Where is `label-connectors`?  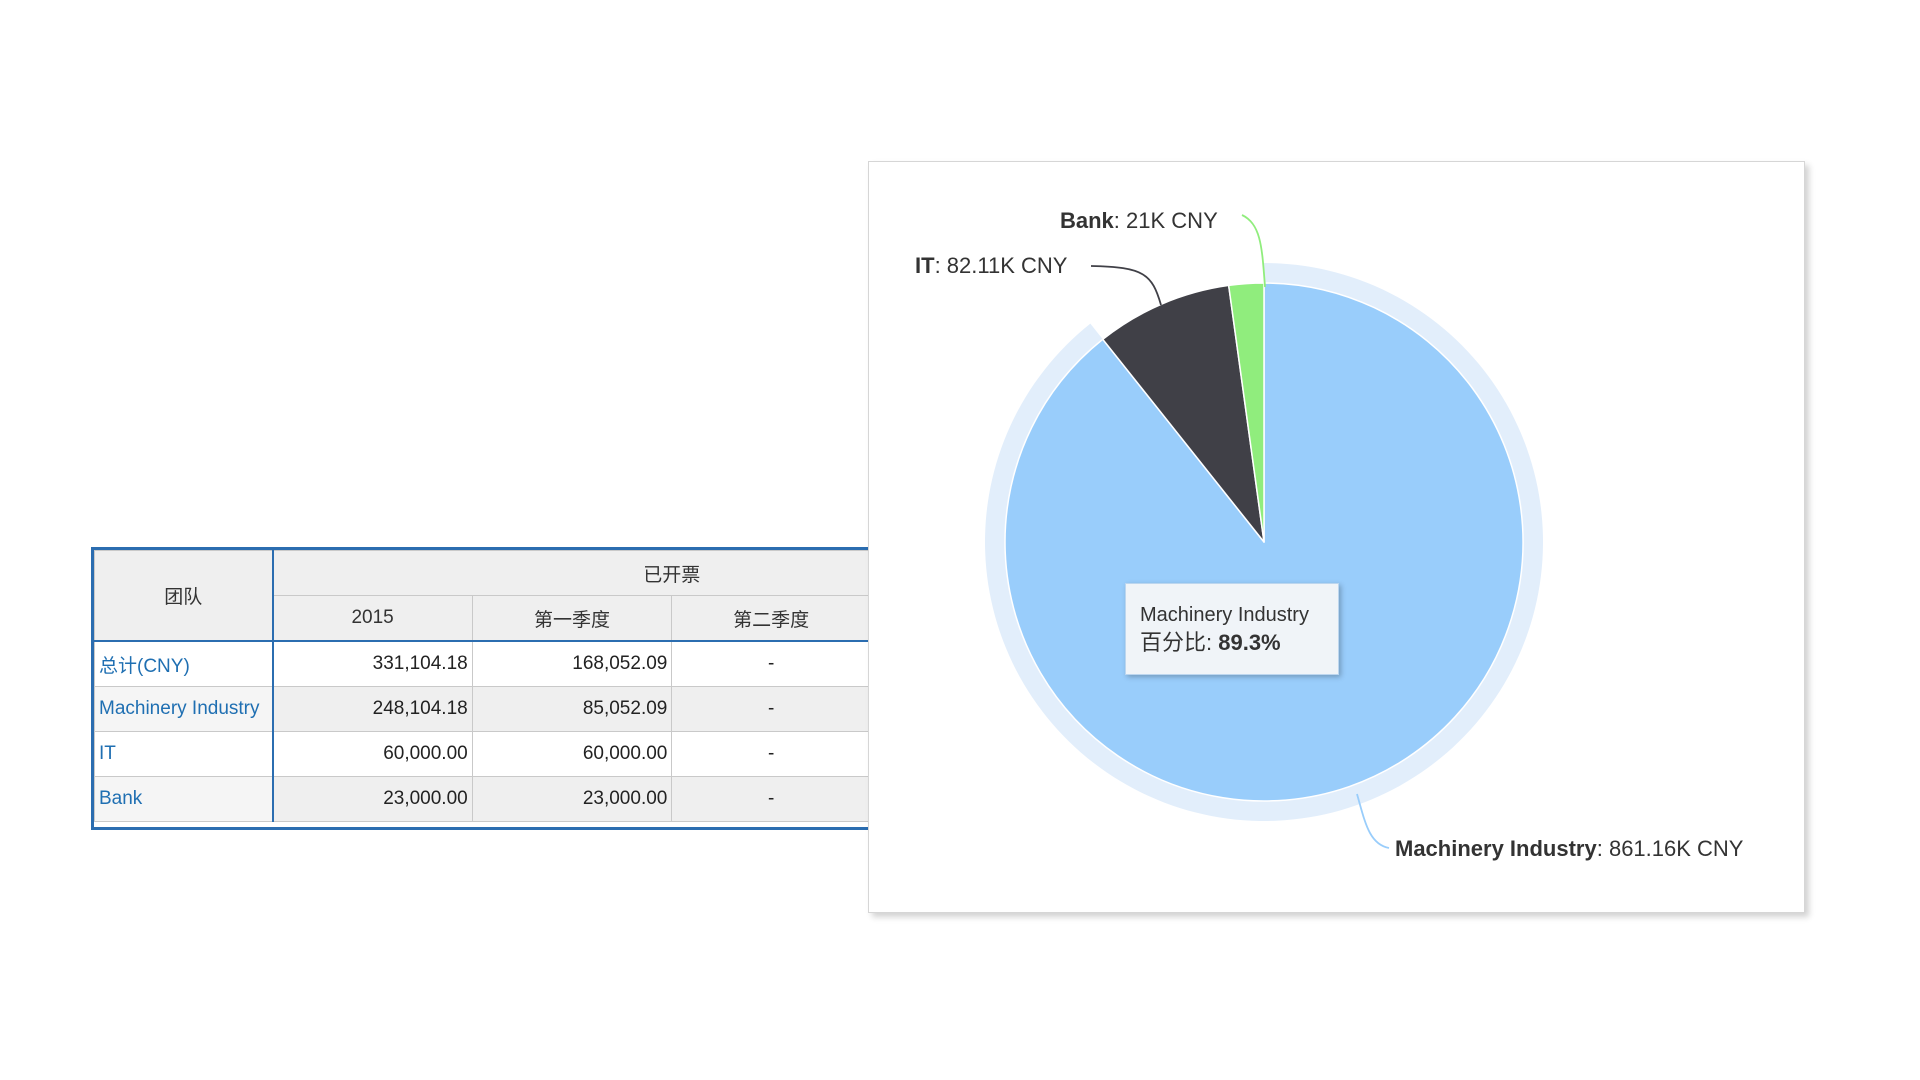
label-connectors is located at coordinates (1240, 531).